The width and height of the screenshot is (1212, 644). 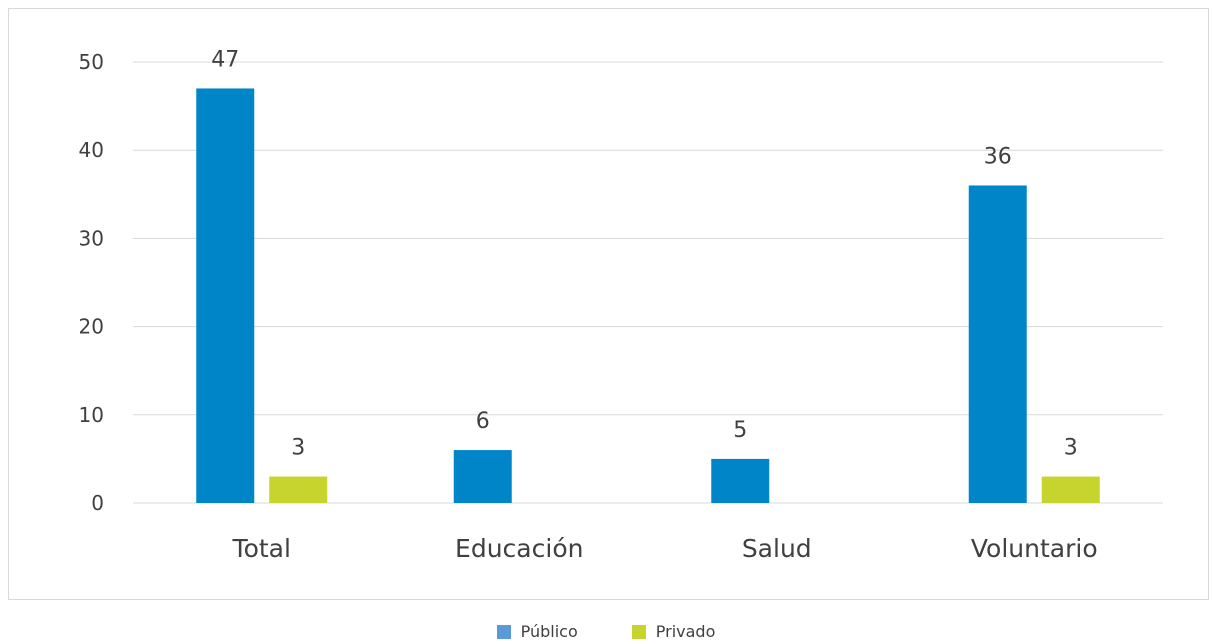 What do you see at coordinates (519, 548) in the screenshot?
I see `x-tick-label-educacion: Educación` at bounding box center [519, 548].